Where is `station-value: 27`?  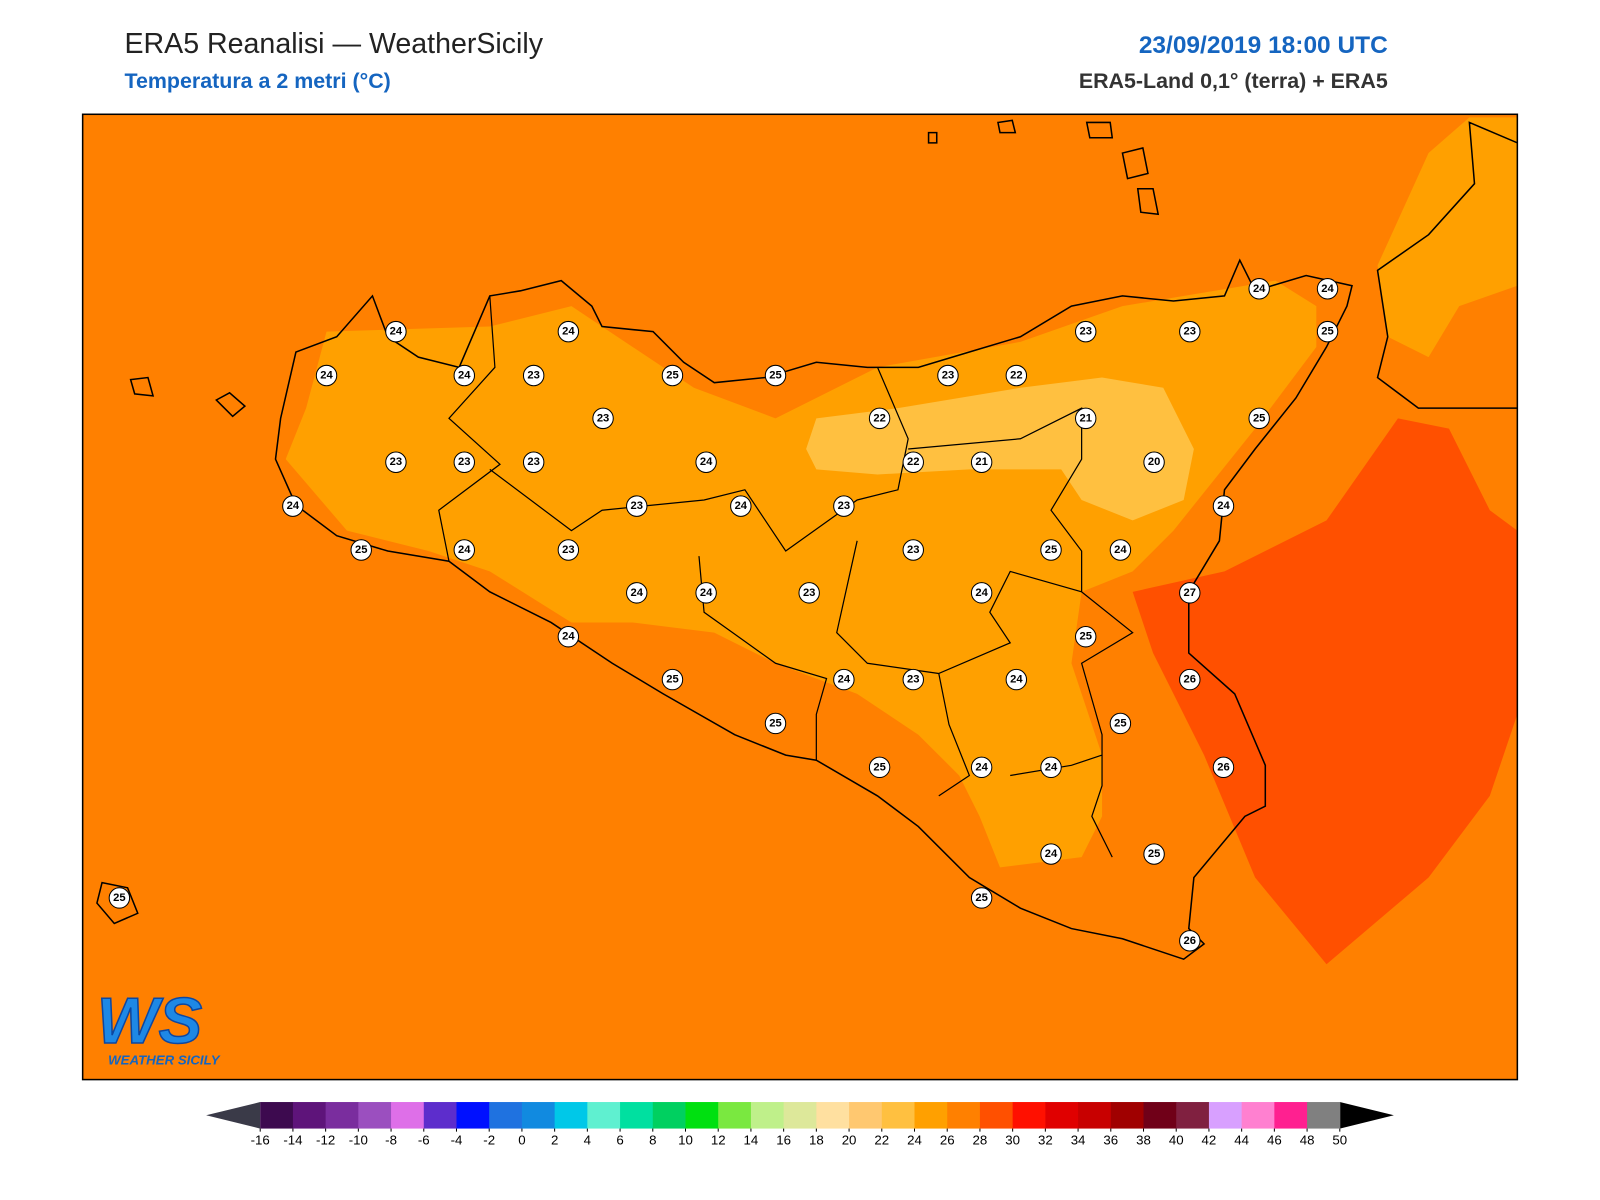
station-value: 27 is located at coordinates (1190, 593).